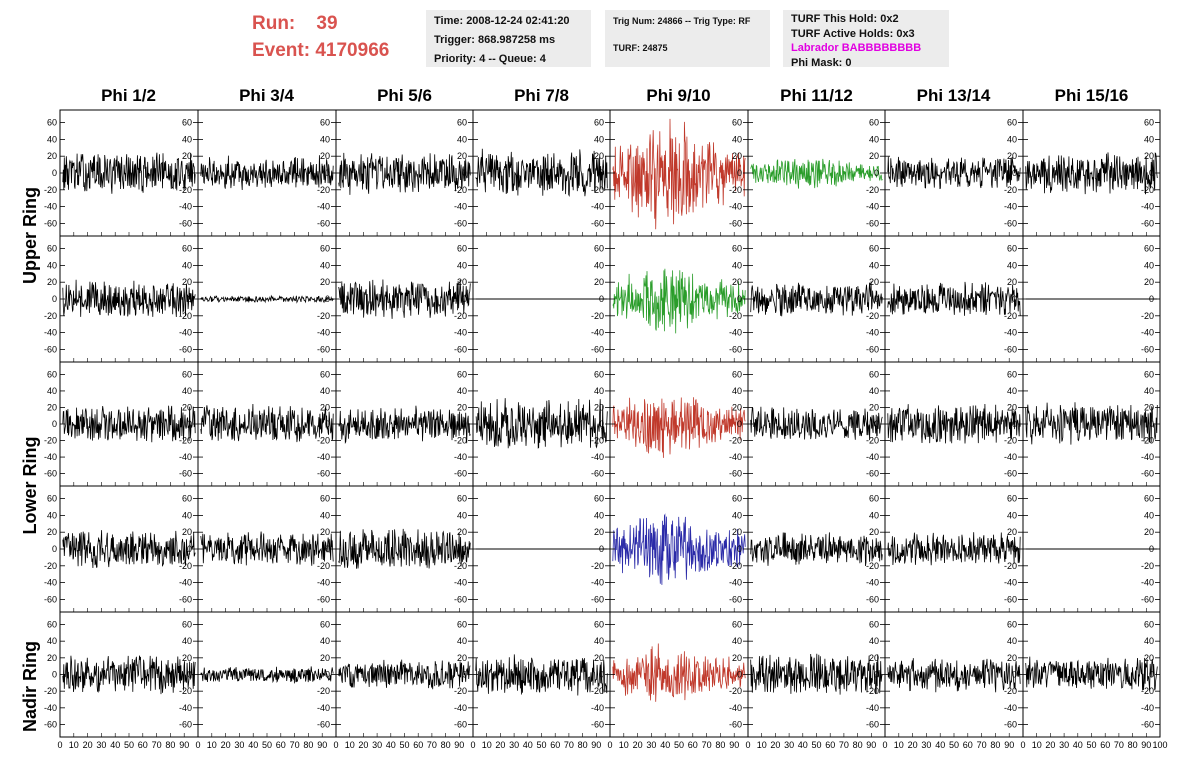 The height and width of the screenshot is (772, 1196). What do you see at coordinates (682, 21) in the screenshot?
I see `trig-text: Trig Num: 24866 -- Trig Type: RF` at bounding box center [682, 21].